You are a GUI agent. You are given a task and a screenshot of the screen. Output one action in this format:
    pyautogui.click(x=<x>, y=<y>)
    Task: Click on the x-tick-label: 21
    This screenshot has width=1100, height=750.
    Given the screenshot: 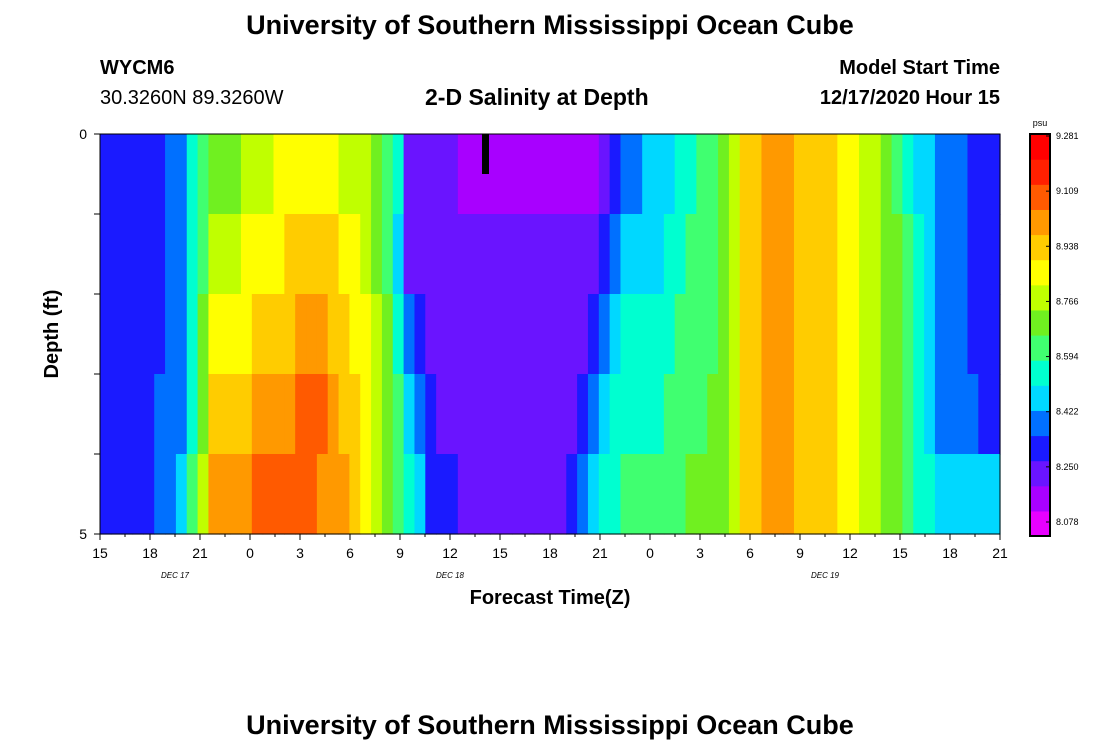 What is the action you would take?
    pyautogui.click(x=600, y=553)
    